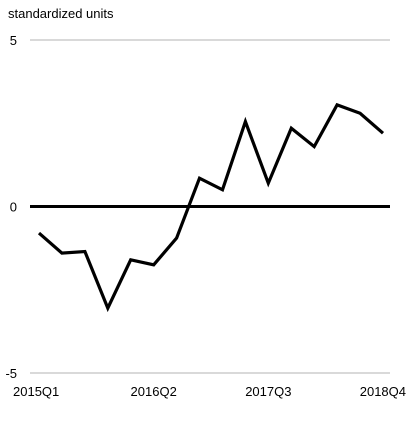 Image resolution: width=418 pixels, height=423 pixels. What do you see at coordinates (13, 40) in the screenshot?
I see `y-tick-label-0: 5` at bounding box center [13, 40].